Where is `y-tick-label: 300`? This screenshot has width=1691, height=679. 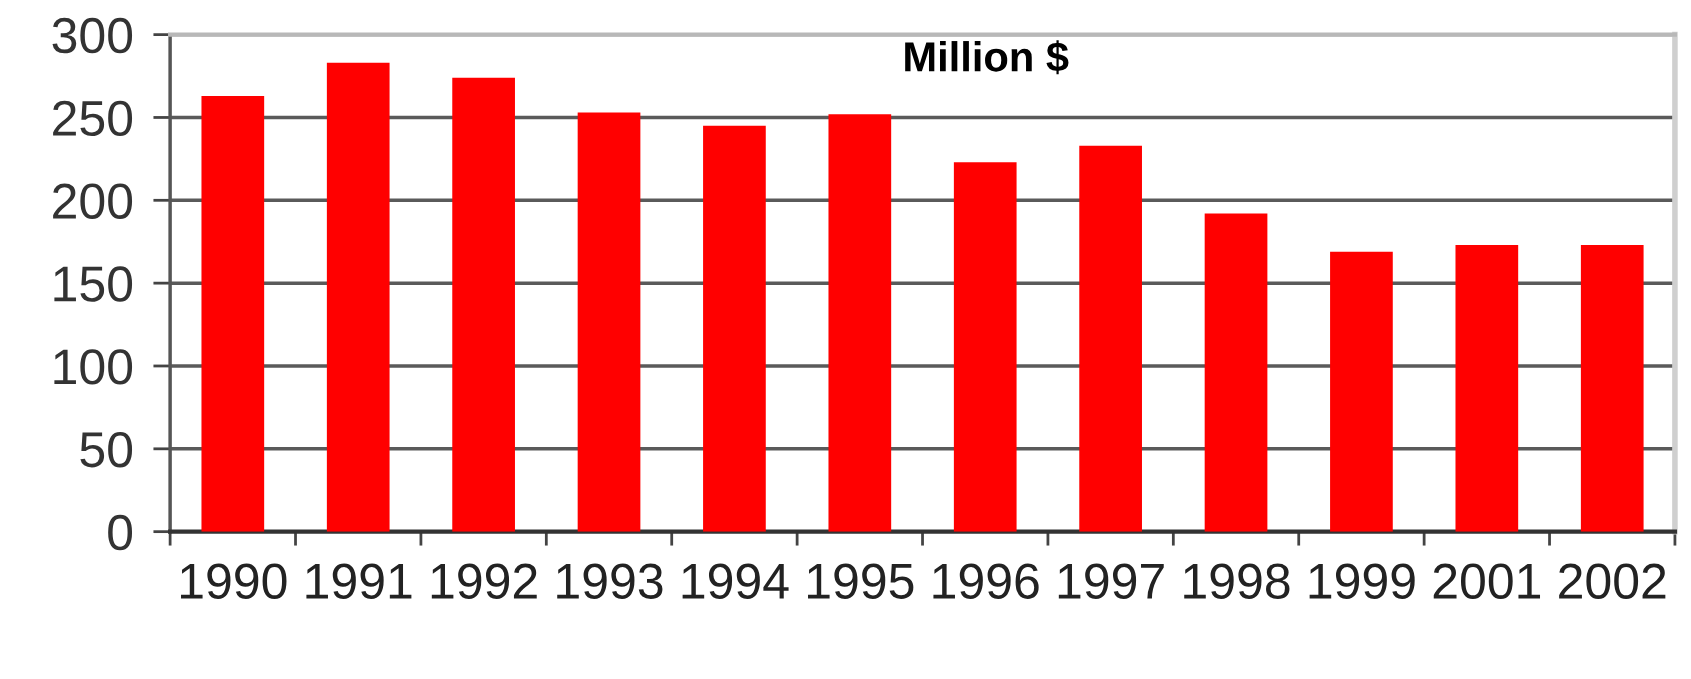 y-tick-label: 300 is located at coordinates (92, 35).